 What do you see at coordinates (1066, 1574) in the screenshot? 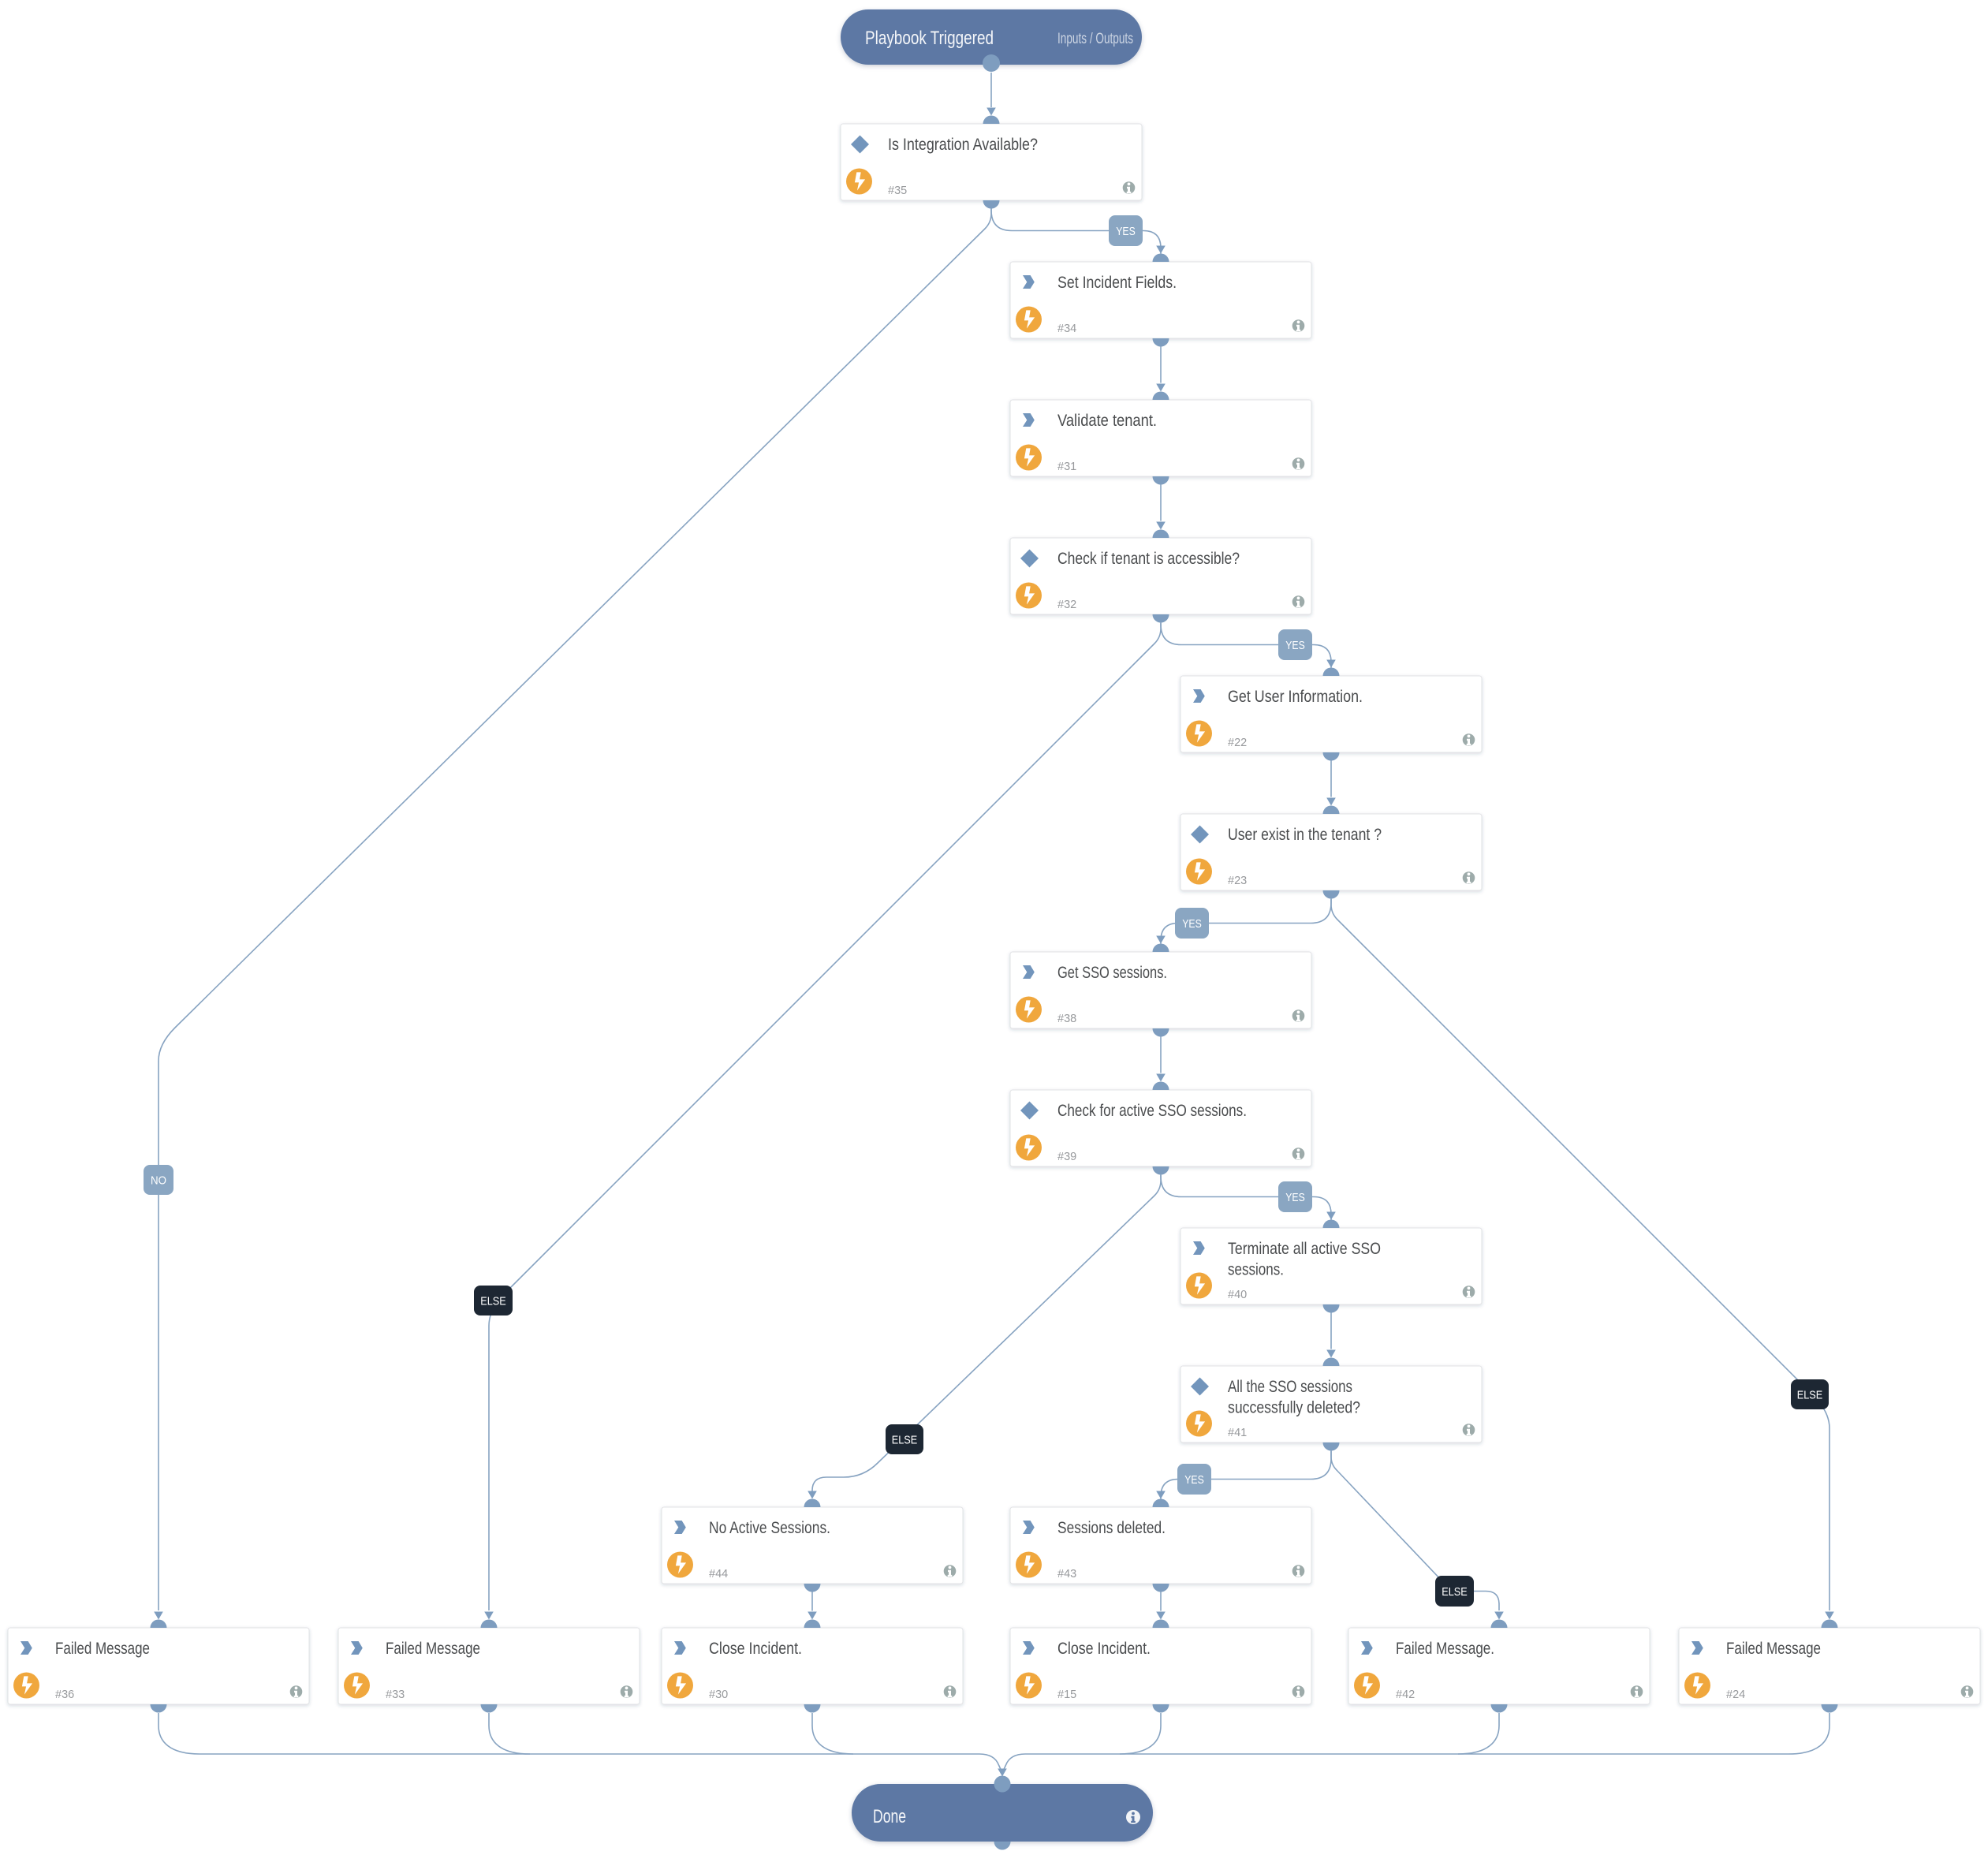
I see `svg-text: #43` at bounding box center [1066, 1574].